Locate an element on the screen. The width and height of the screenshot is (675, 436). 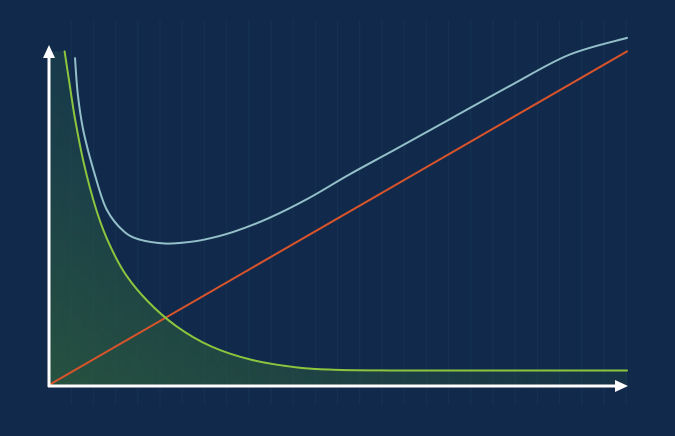
y-axis-arrow-icon is located at coordinates (49, 51).